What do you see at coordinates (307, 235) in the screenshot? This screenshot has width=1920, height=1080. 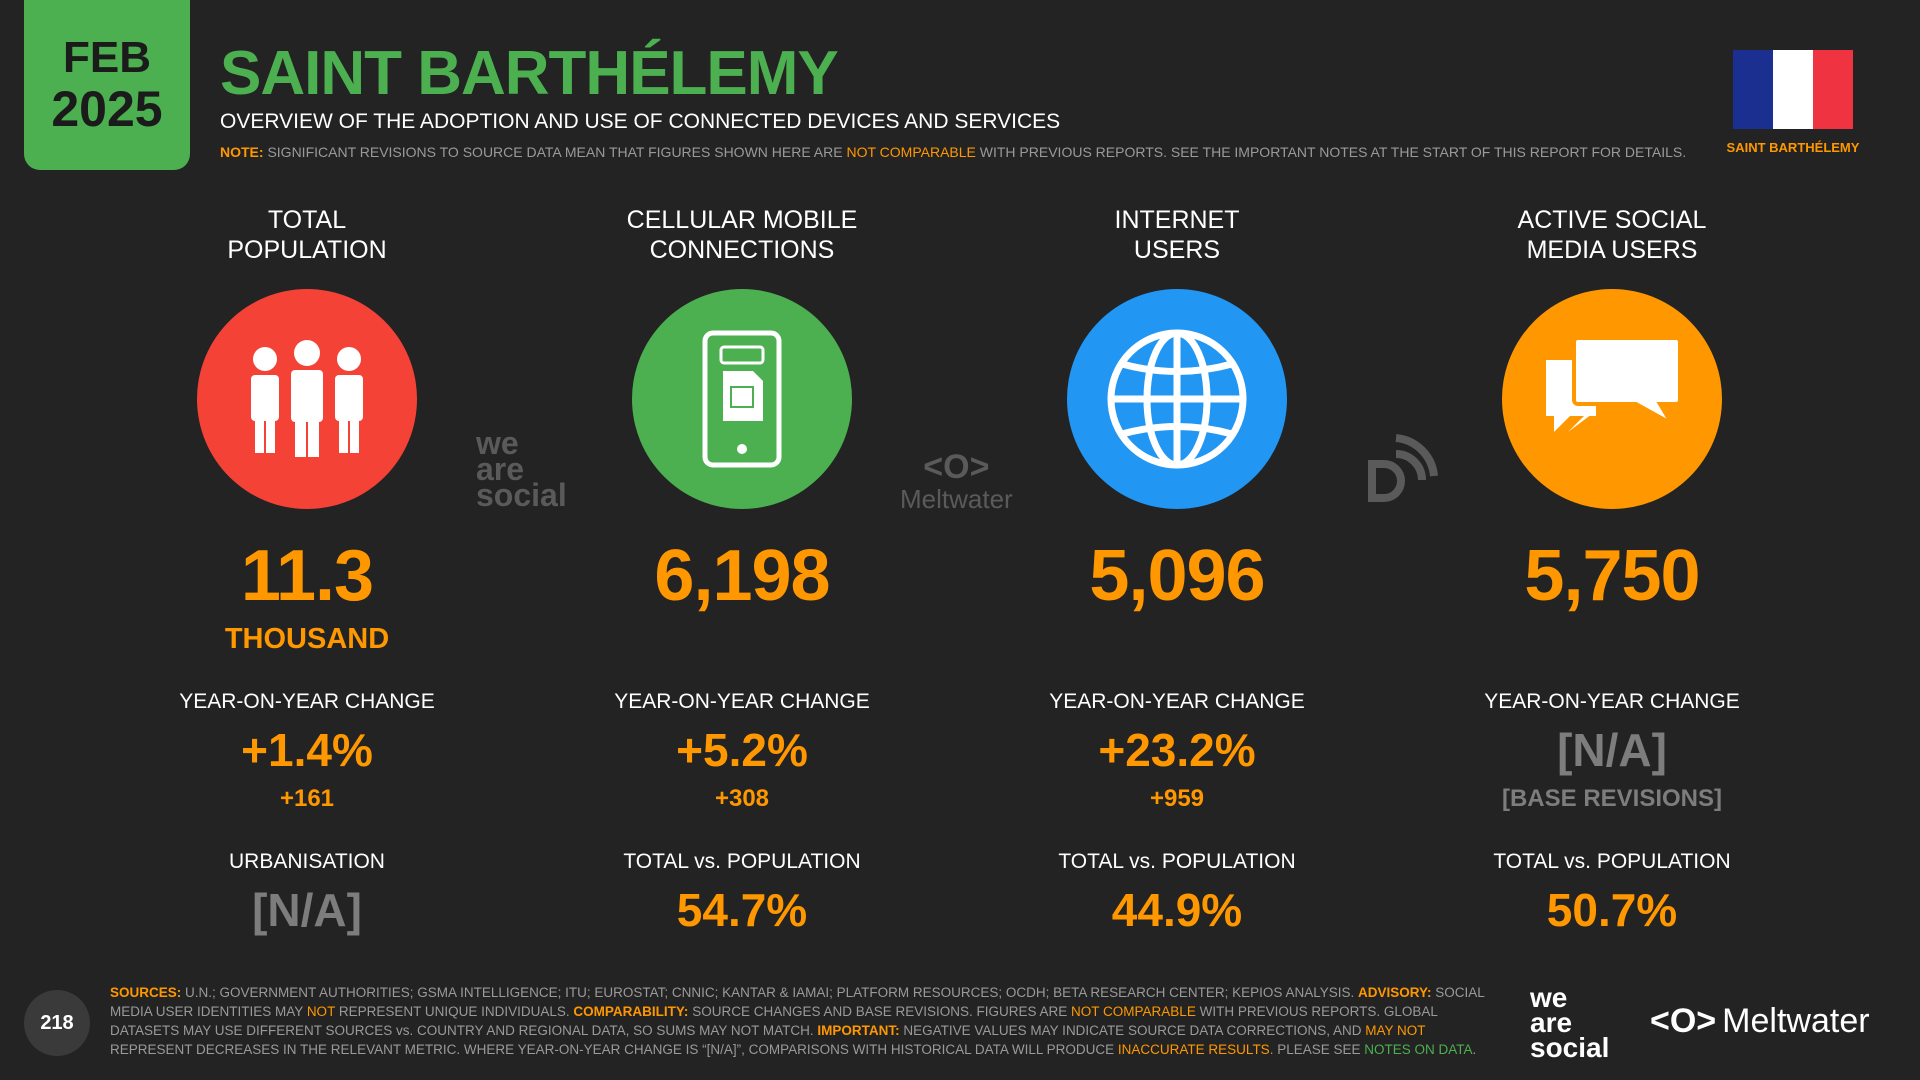 I see `column-heading: TOTAL POPULATION` at bounding box center [307, 235].